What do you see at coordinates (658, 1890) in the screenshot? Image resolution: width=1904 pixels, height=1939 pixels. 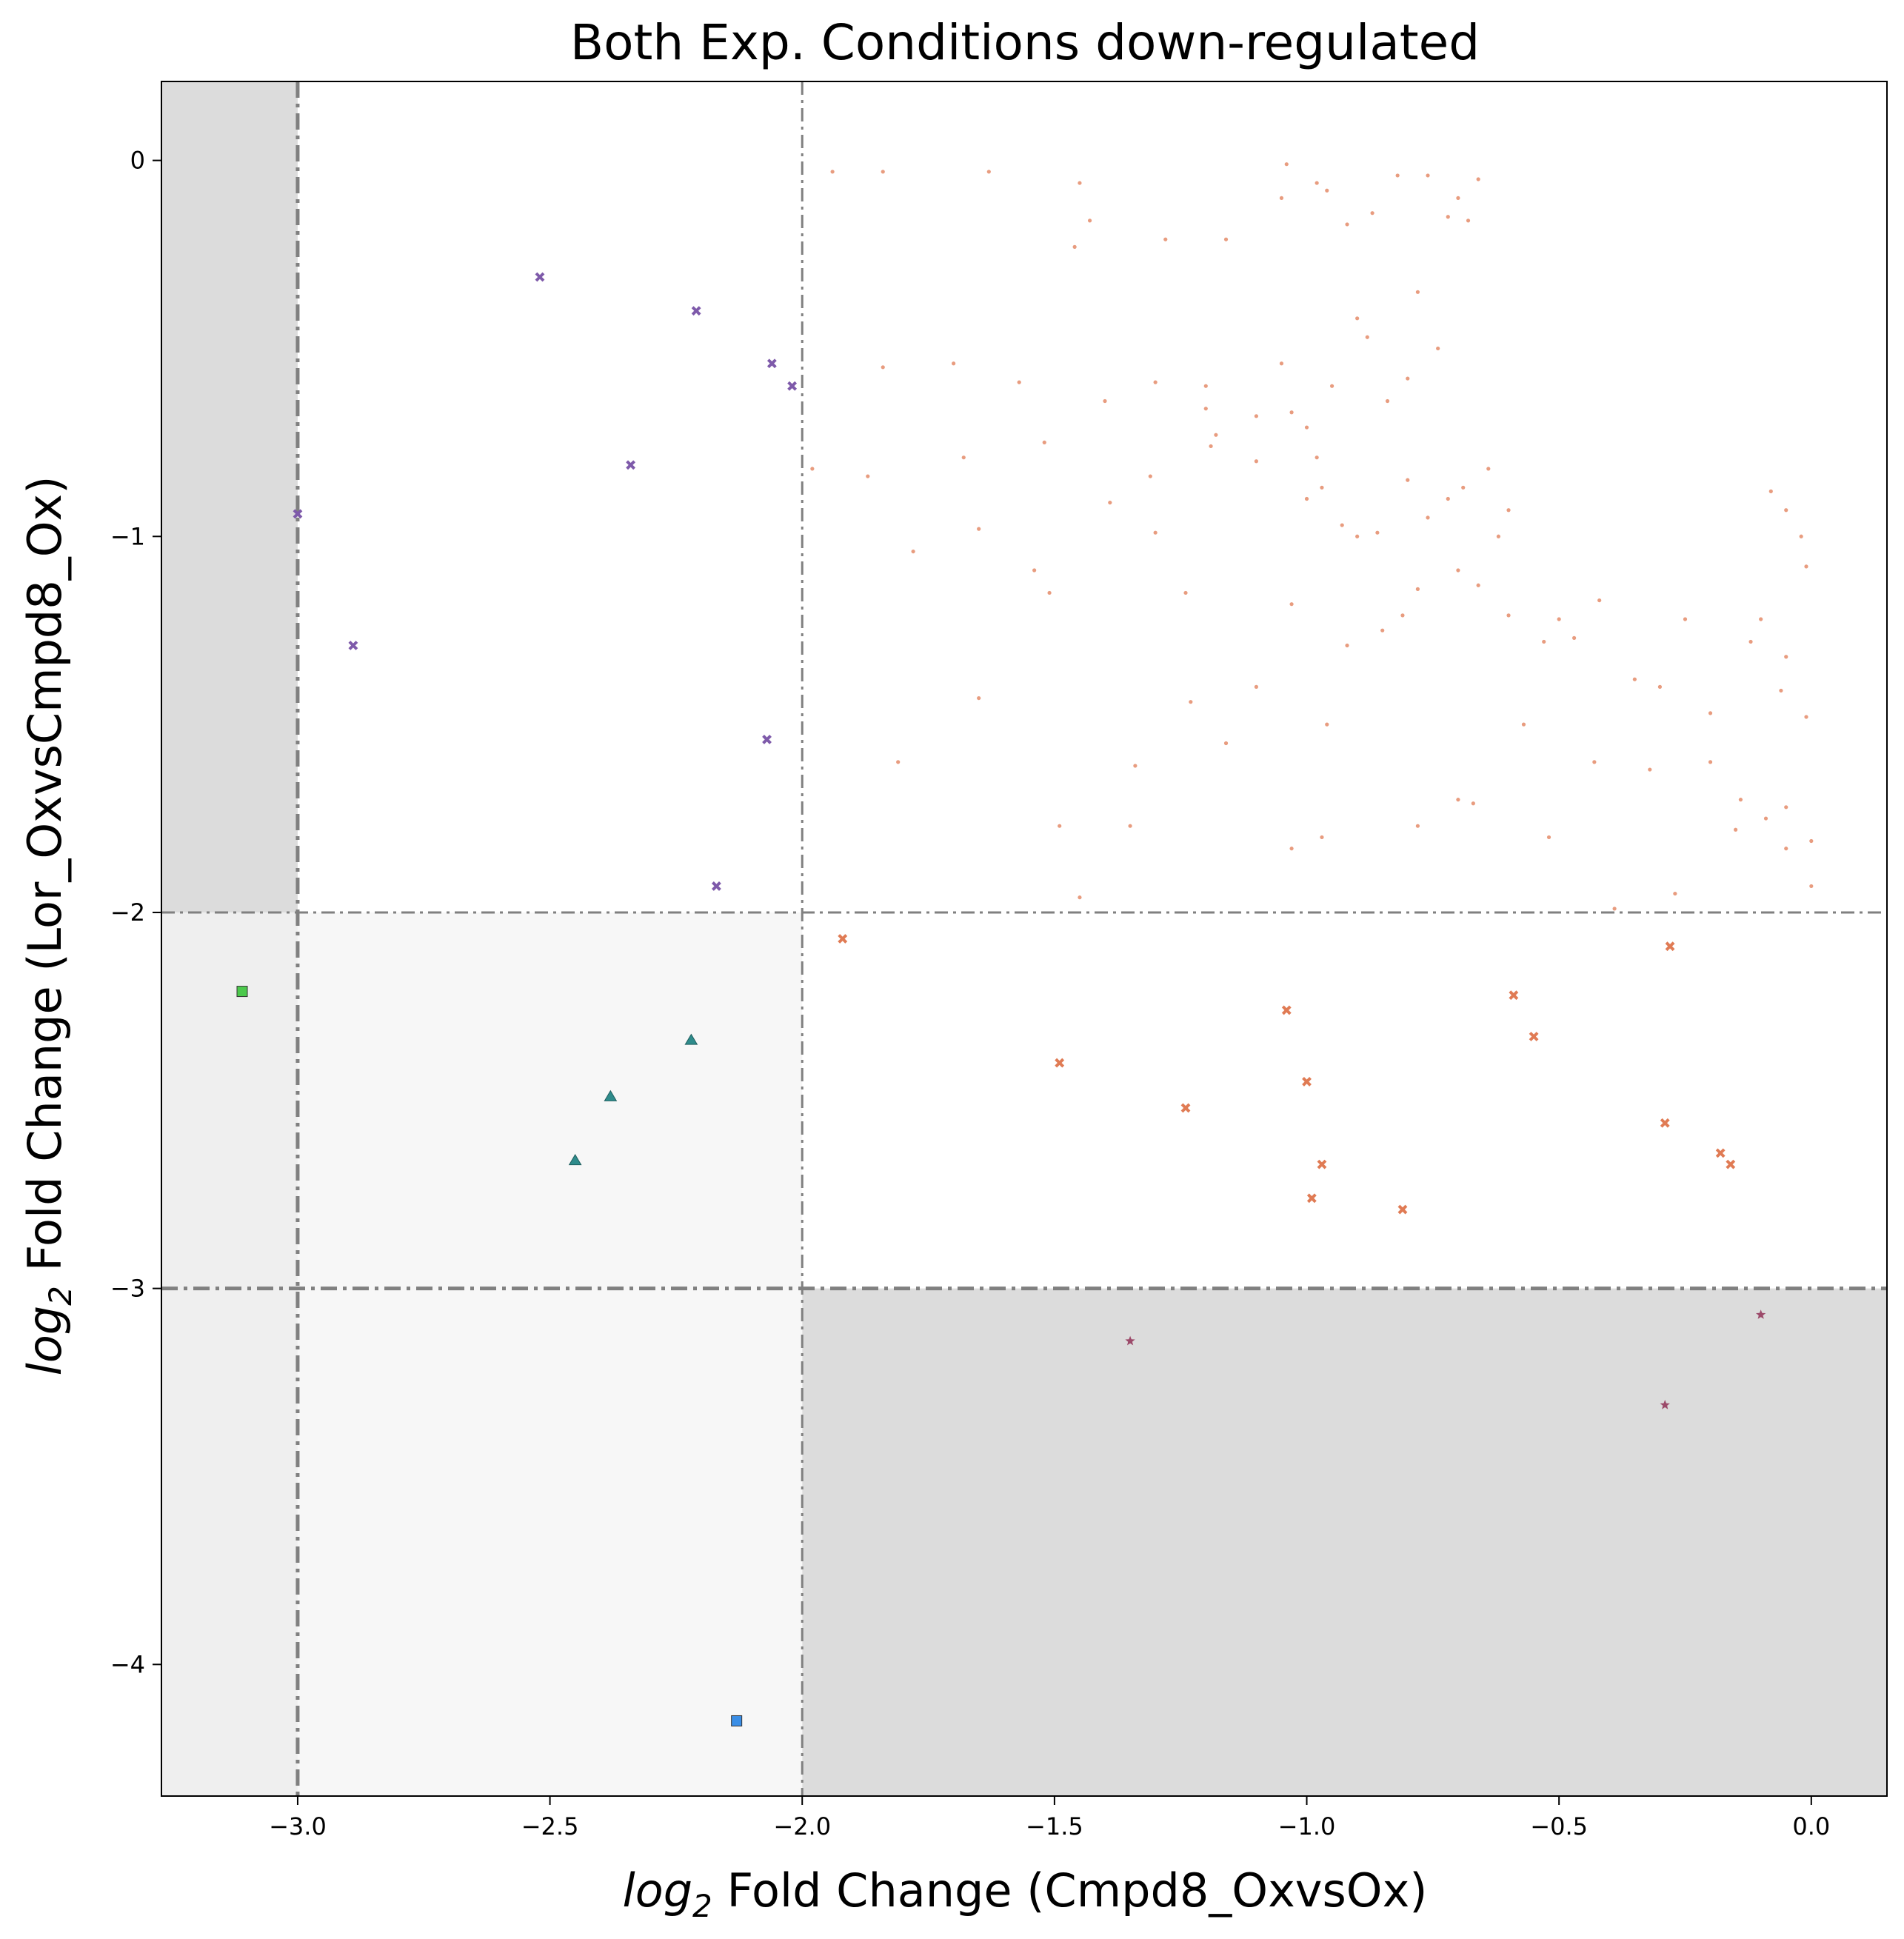 I see `x-axis-label-prefix: log` at bounding box center [658, 1890].